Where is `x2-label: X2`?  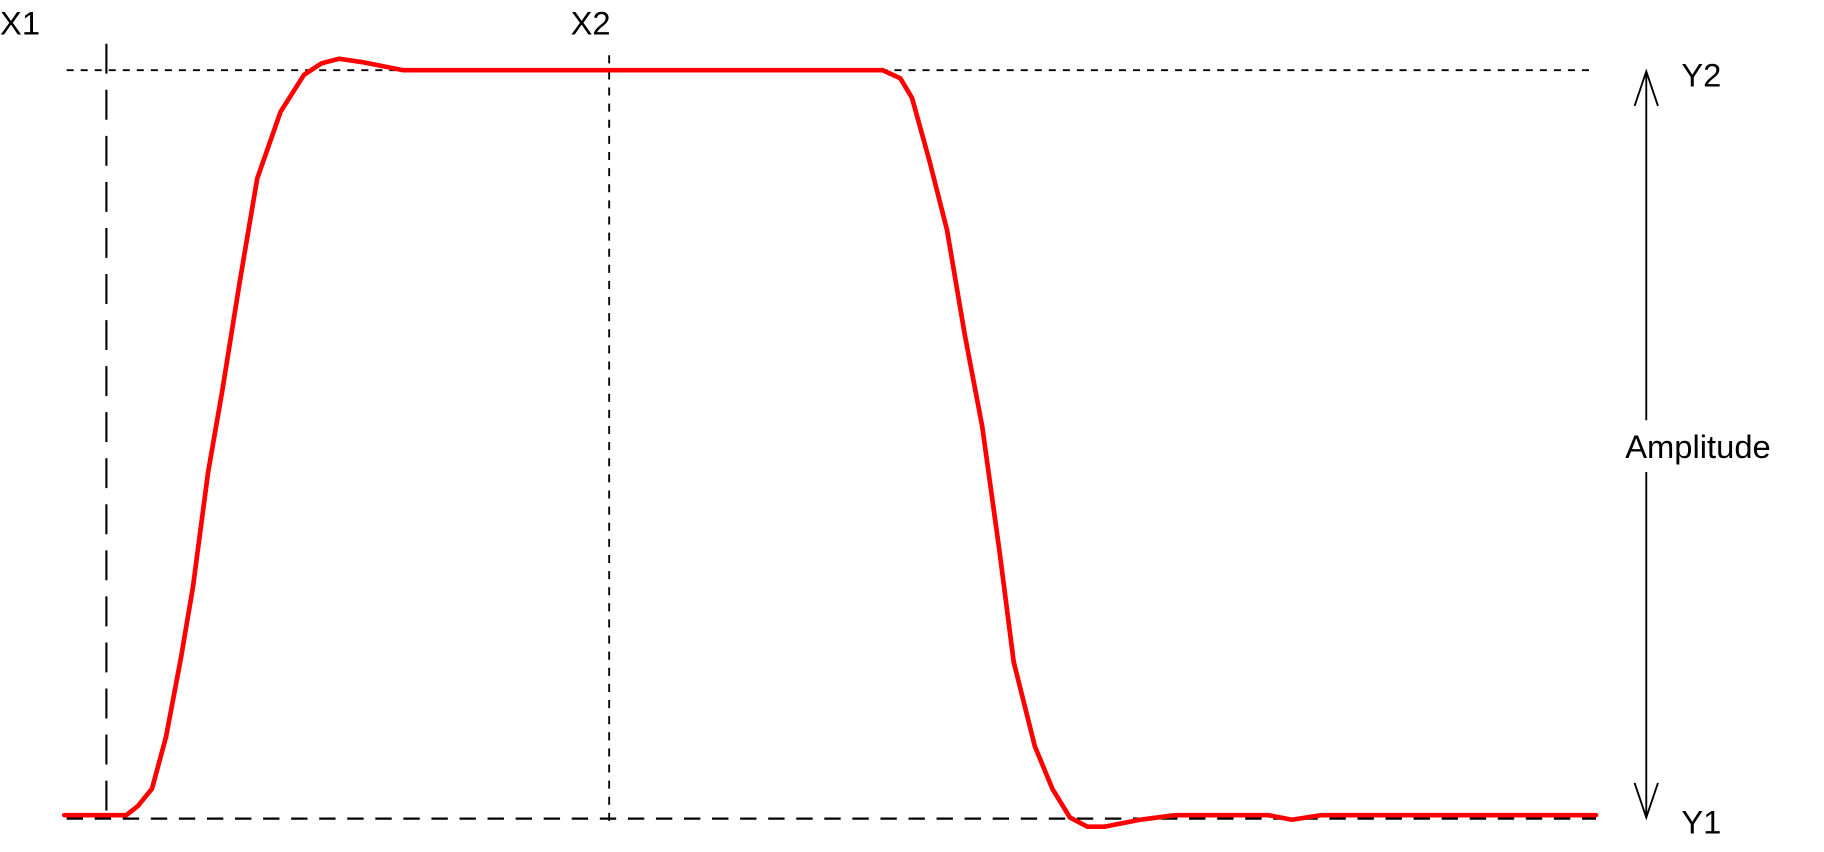
x2-label: X2 is located at coordinates (591, 24).